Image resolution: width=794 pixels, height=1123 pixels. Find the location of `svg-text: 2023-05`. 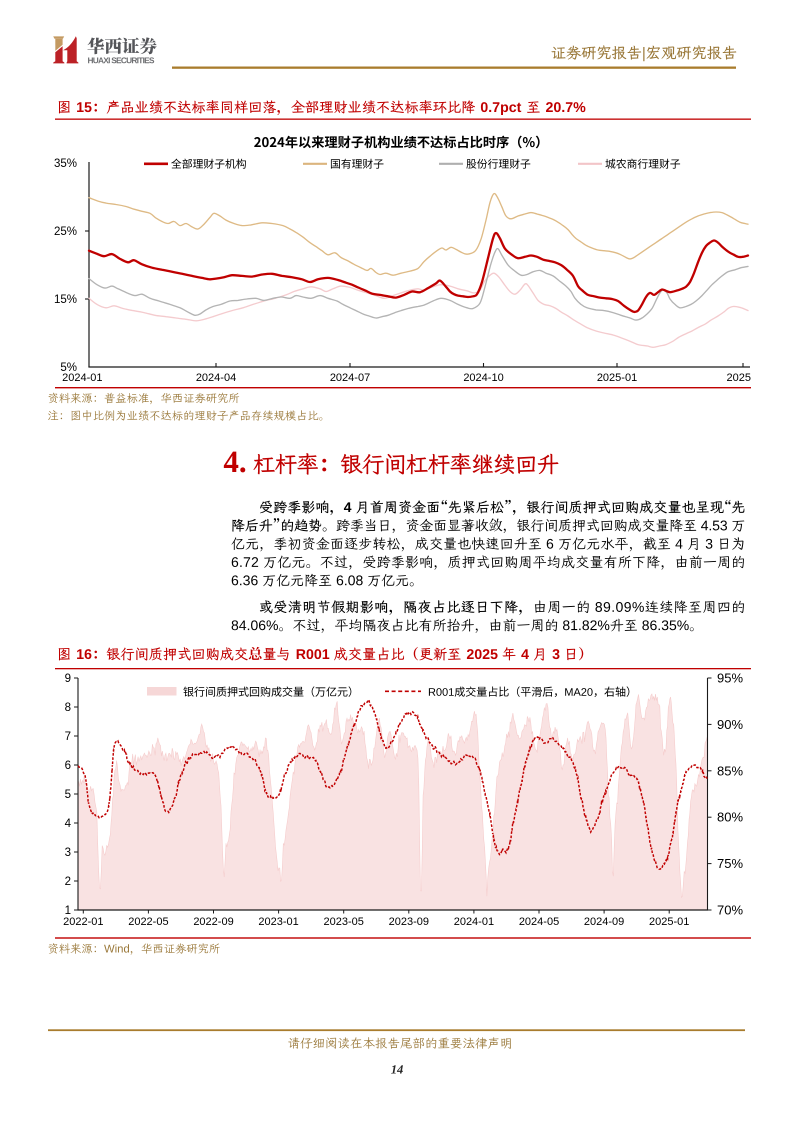

svg-text: 2023-05 is located at coordinates (344, 922).